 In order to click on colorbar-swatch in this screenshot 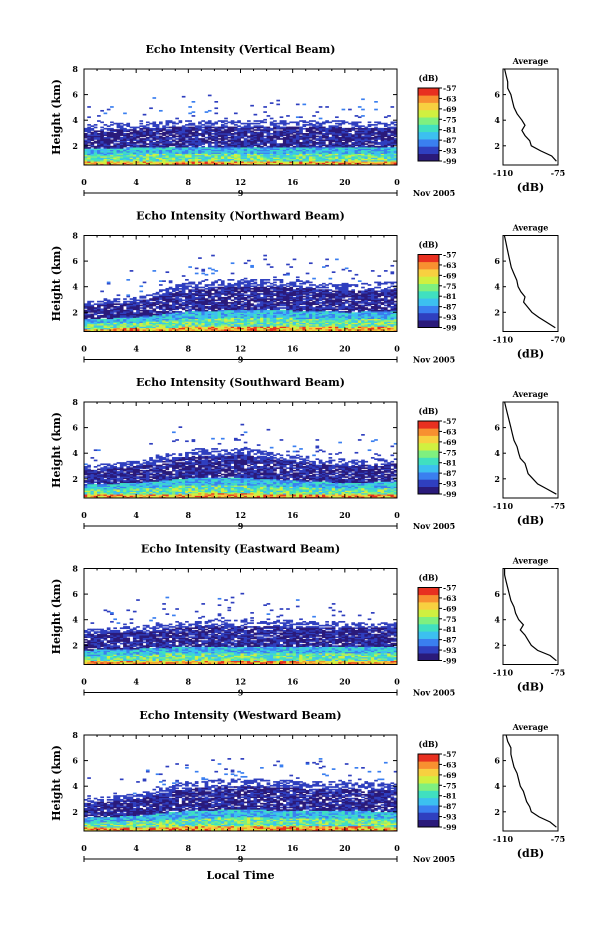, I will do `click(428, 143)`.